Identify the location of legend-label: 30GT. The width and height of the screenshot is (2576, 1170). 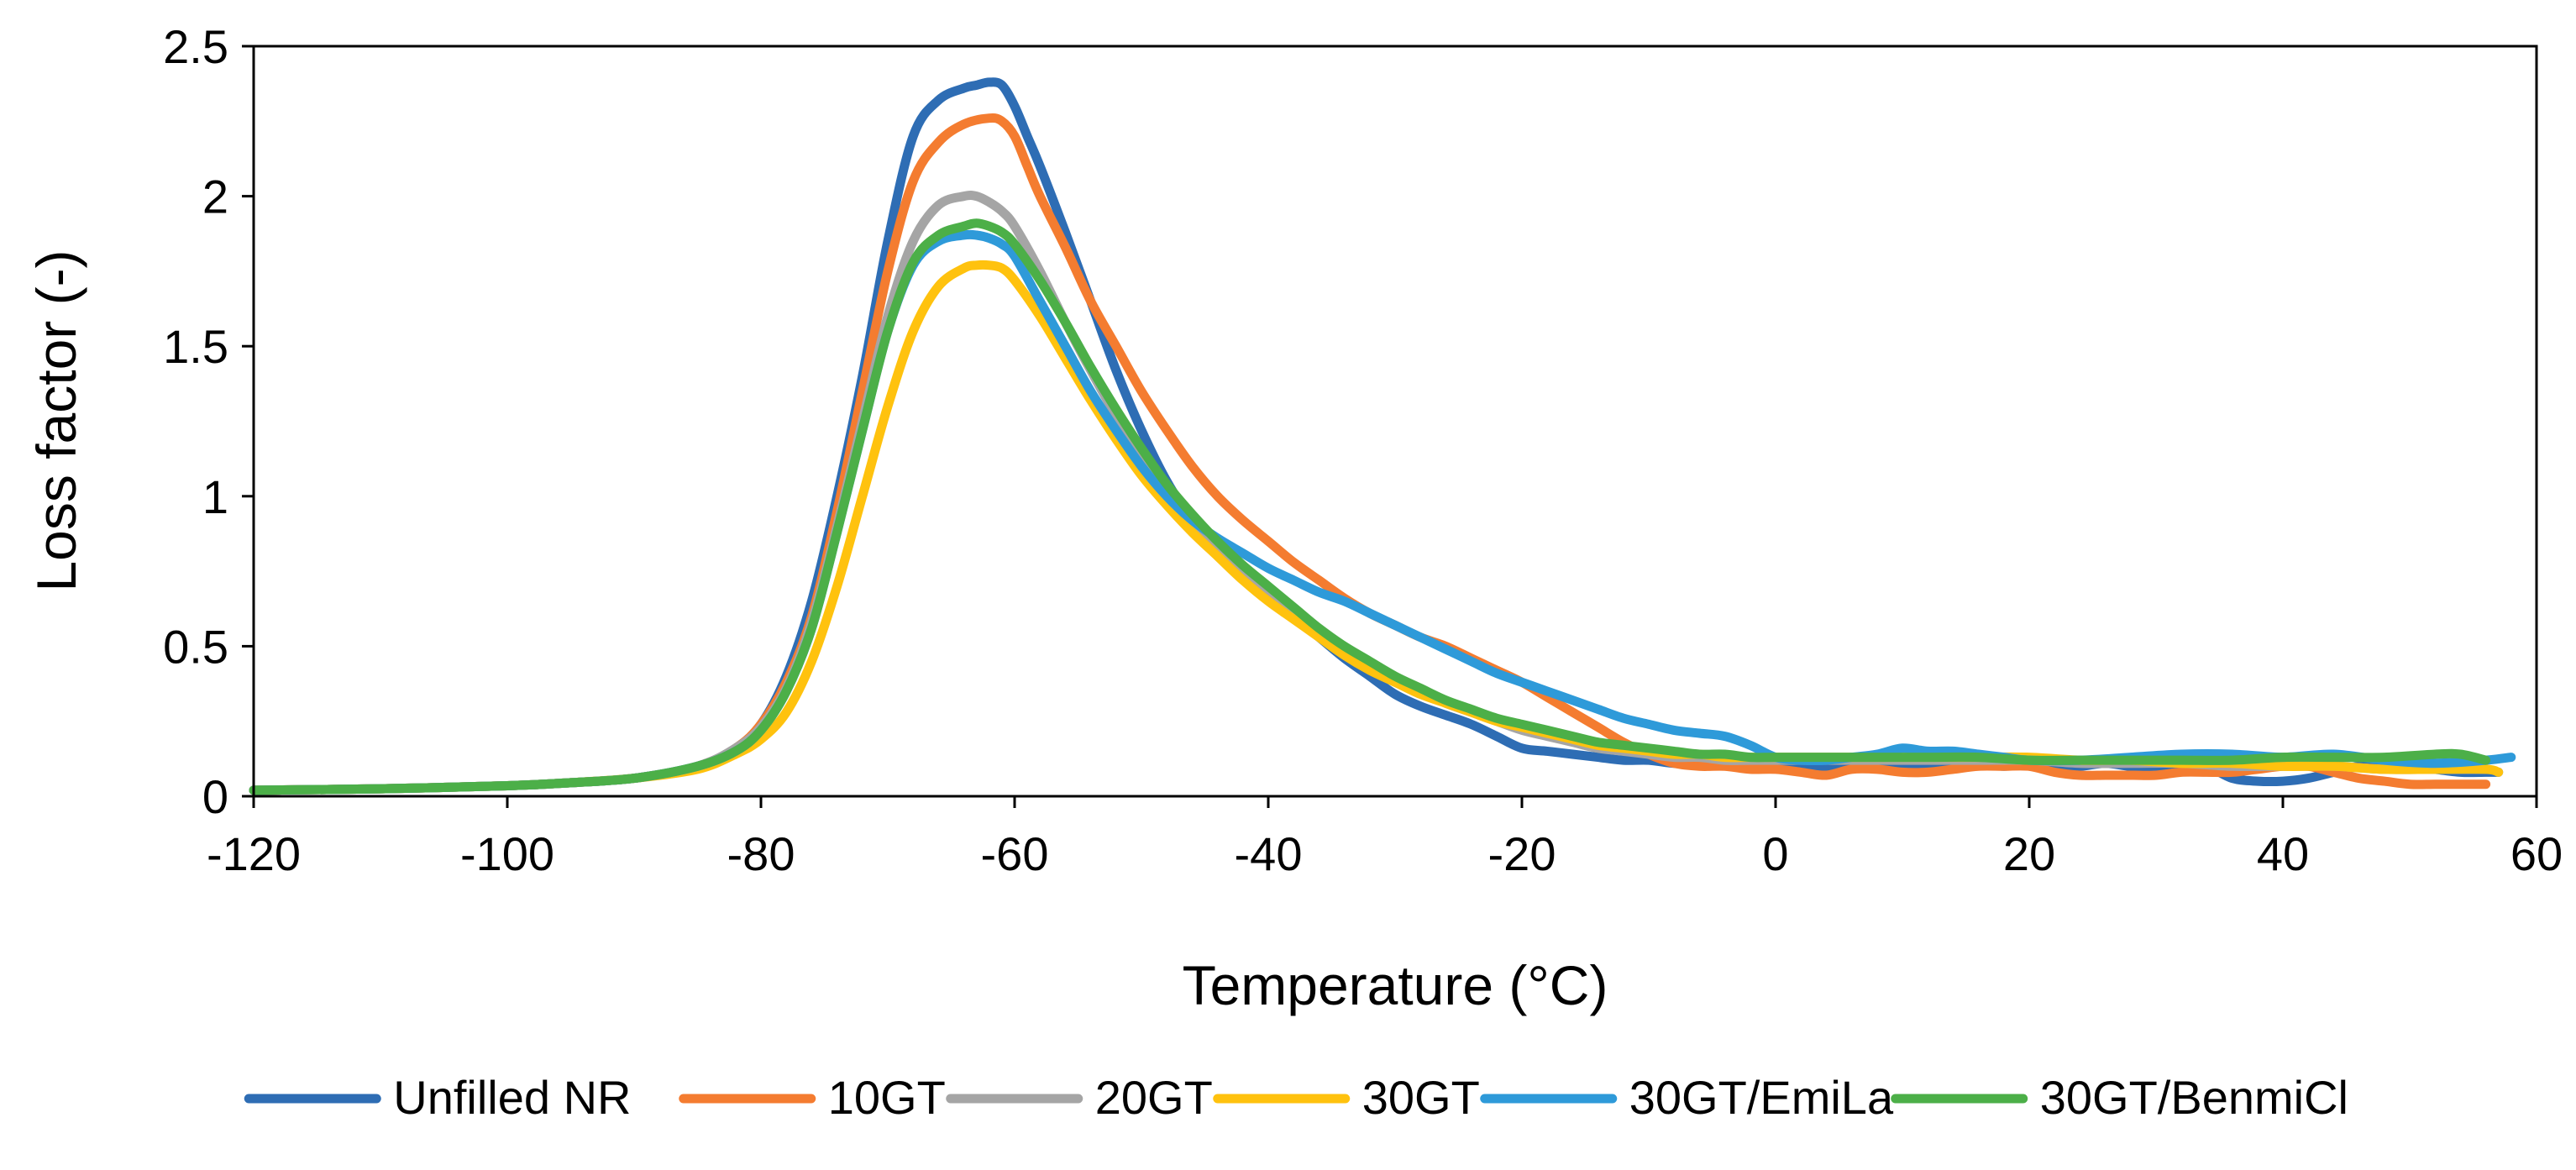
(1421, 1097).